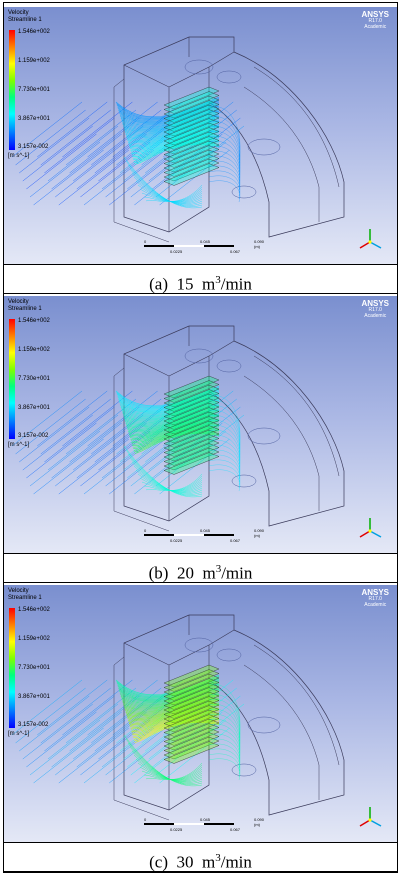 The width and height of the screenshot is (403, 878). What do you see at coordinates (209, 573) in the screenshot?
I see `caption-unit: m` at bounding box center [209, 573].